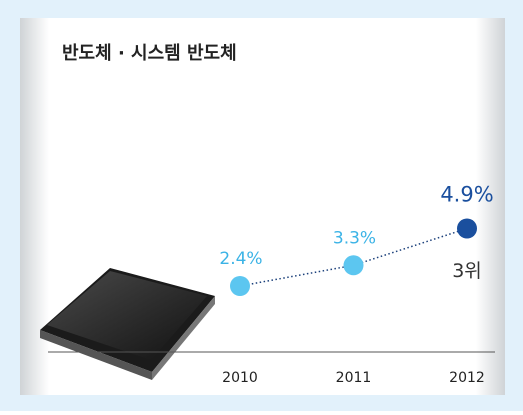 This screenshot has width=523, height=415. What do you see at coordinates (127, 324) in the screenshot?
I see `chip-image` at bounding box center [127, 324].